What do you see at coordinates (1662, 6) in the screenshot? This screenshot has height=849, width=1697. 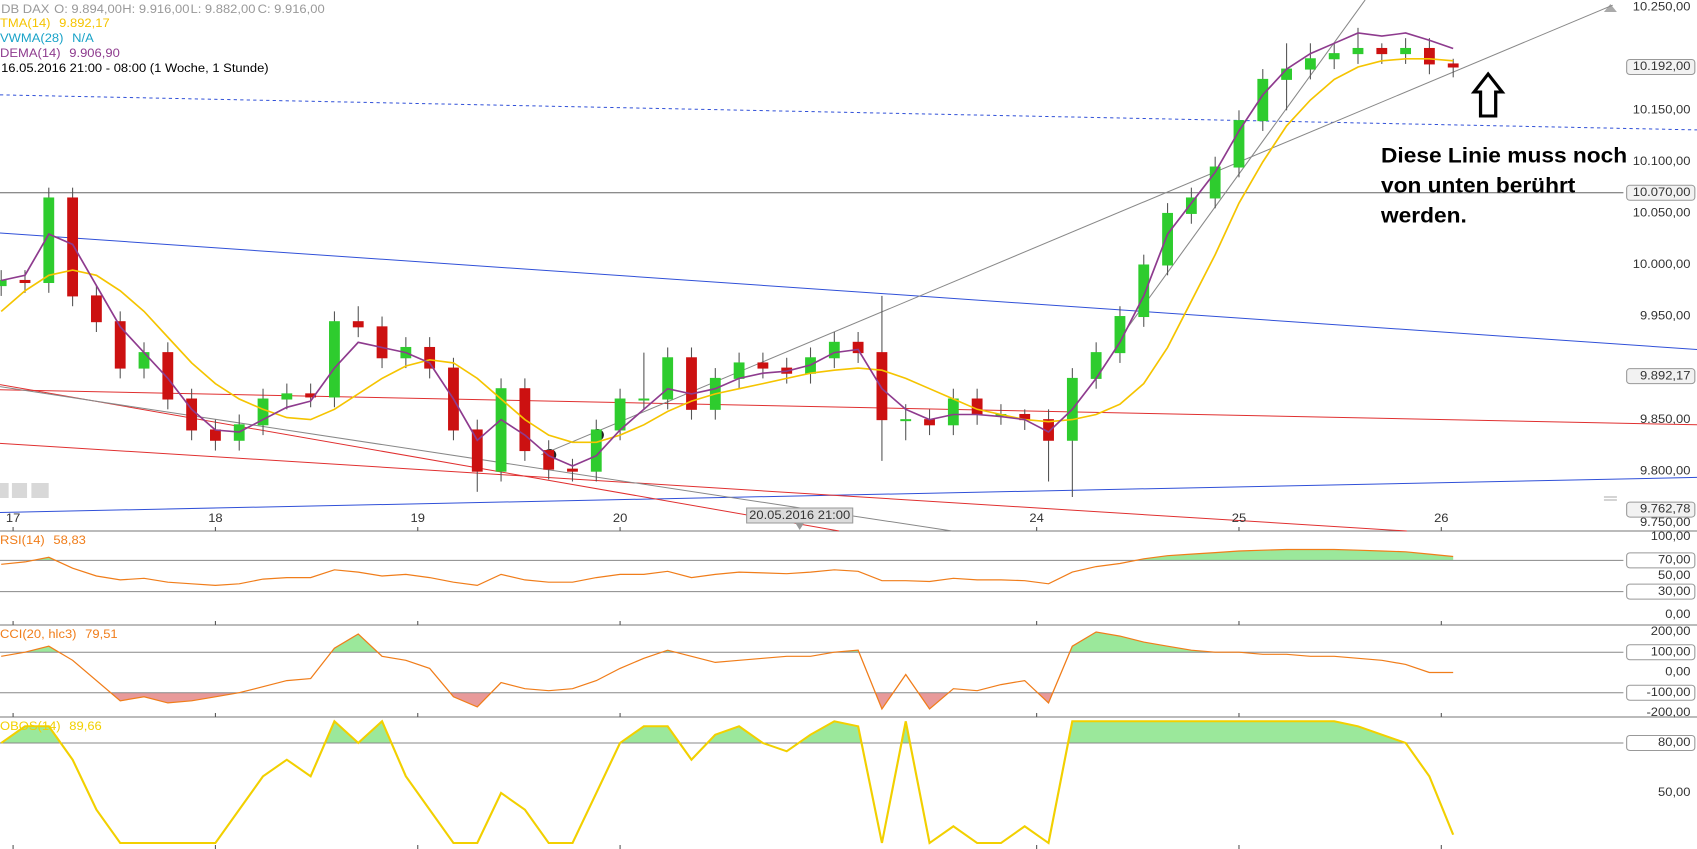 I see `y-tick-label: 10.250,00` at bounding box center [1662, 6].